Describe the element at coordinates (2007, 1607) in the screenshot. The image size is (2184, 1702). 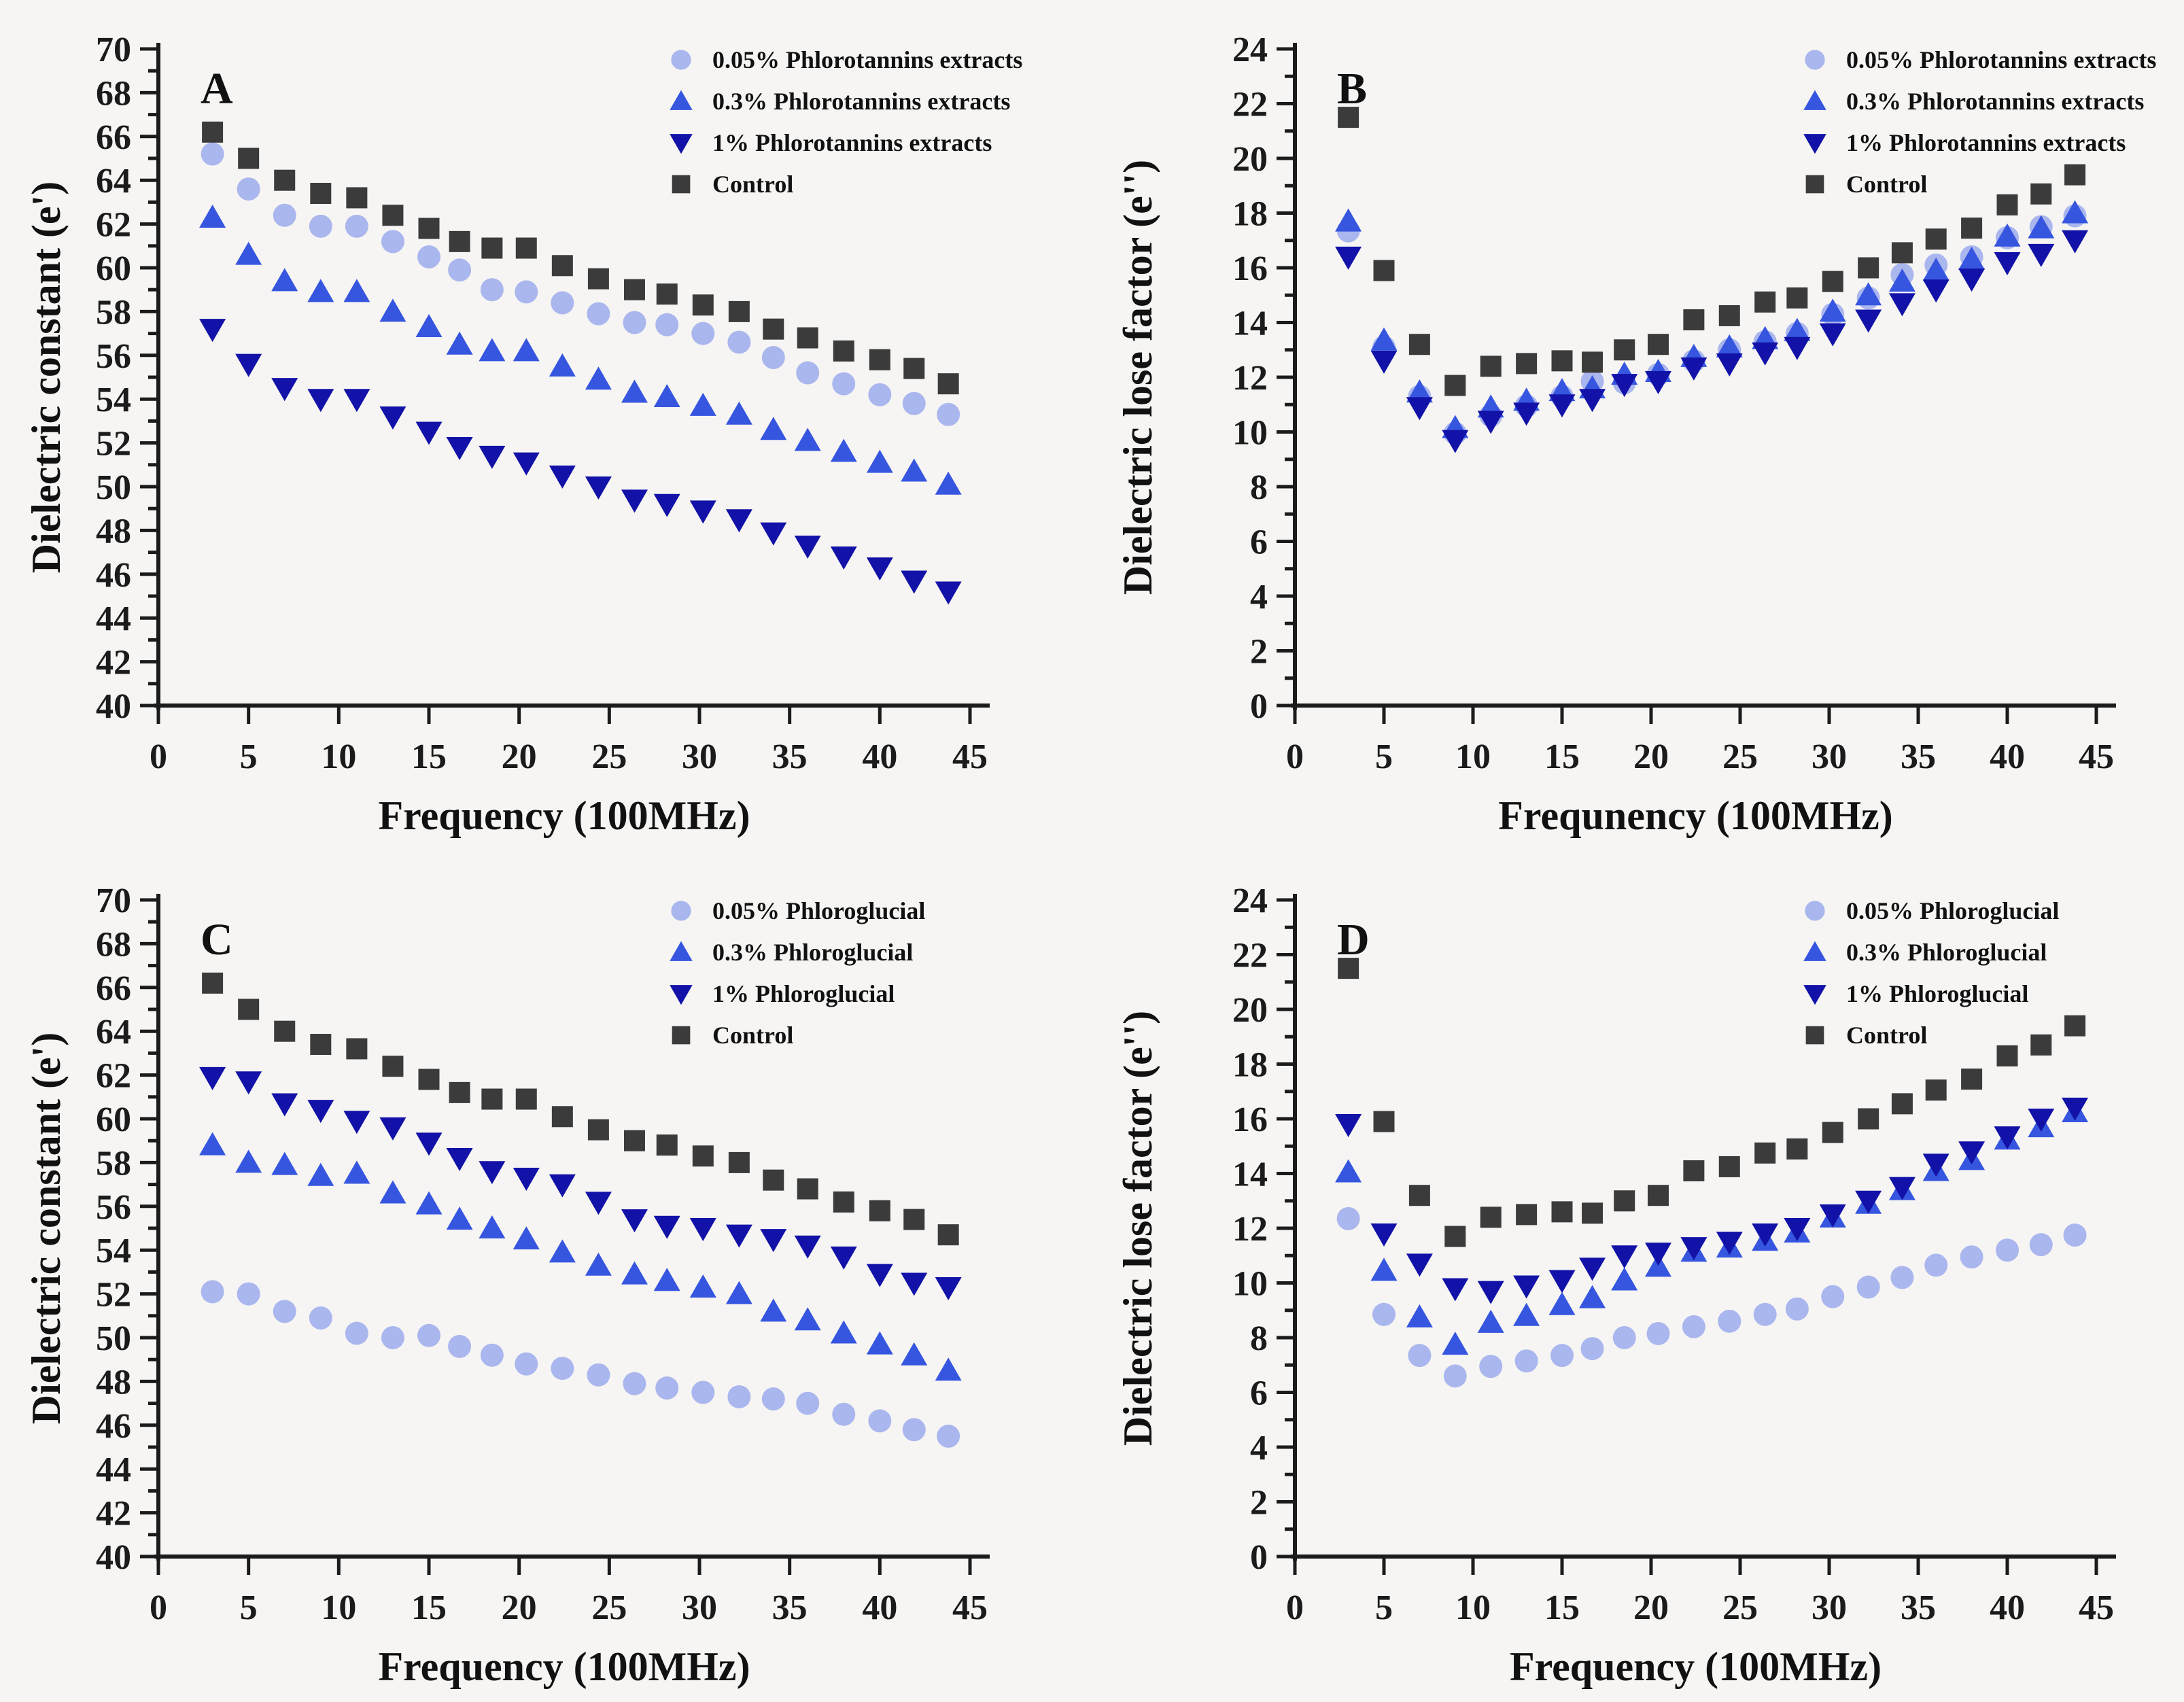
I see `x-tick-label: 40` at that location.